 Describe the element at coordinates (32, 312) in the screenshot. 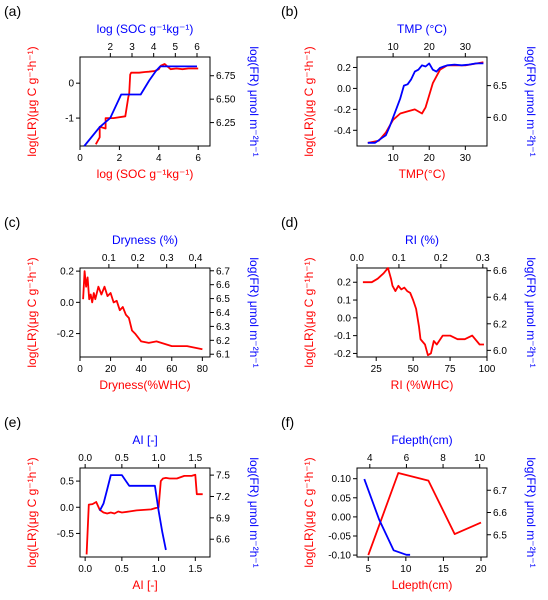

I see `y-left-axis-title: log(LR)(μg C g⁻¹h⁻¹)` at that location.